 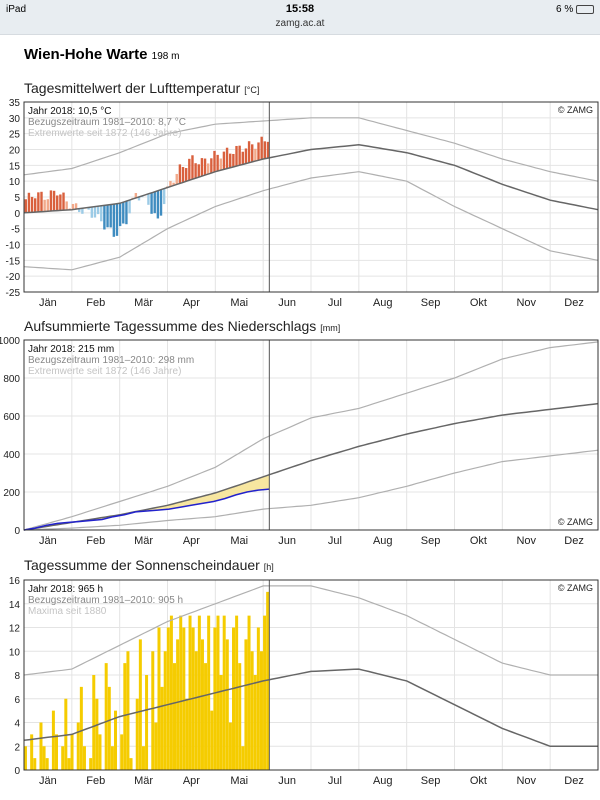 What do you see at coordinates (239, 303) in the screenshot?
I see `month-label: Mai` at bounding box center [239, 303].